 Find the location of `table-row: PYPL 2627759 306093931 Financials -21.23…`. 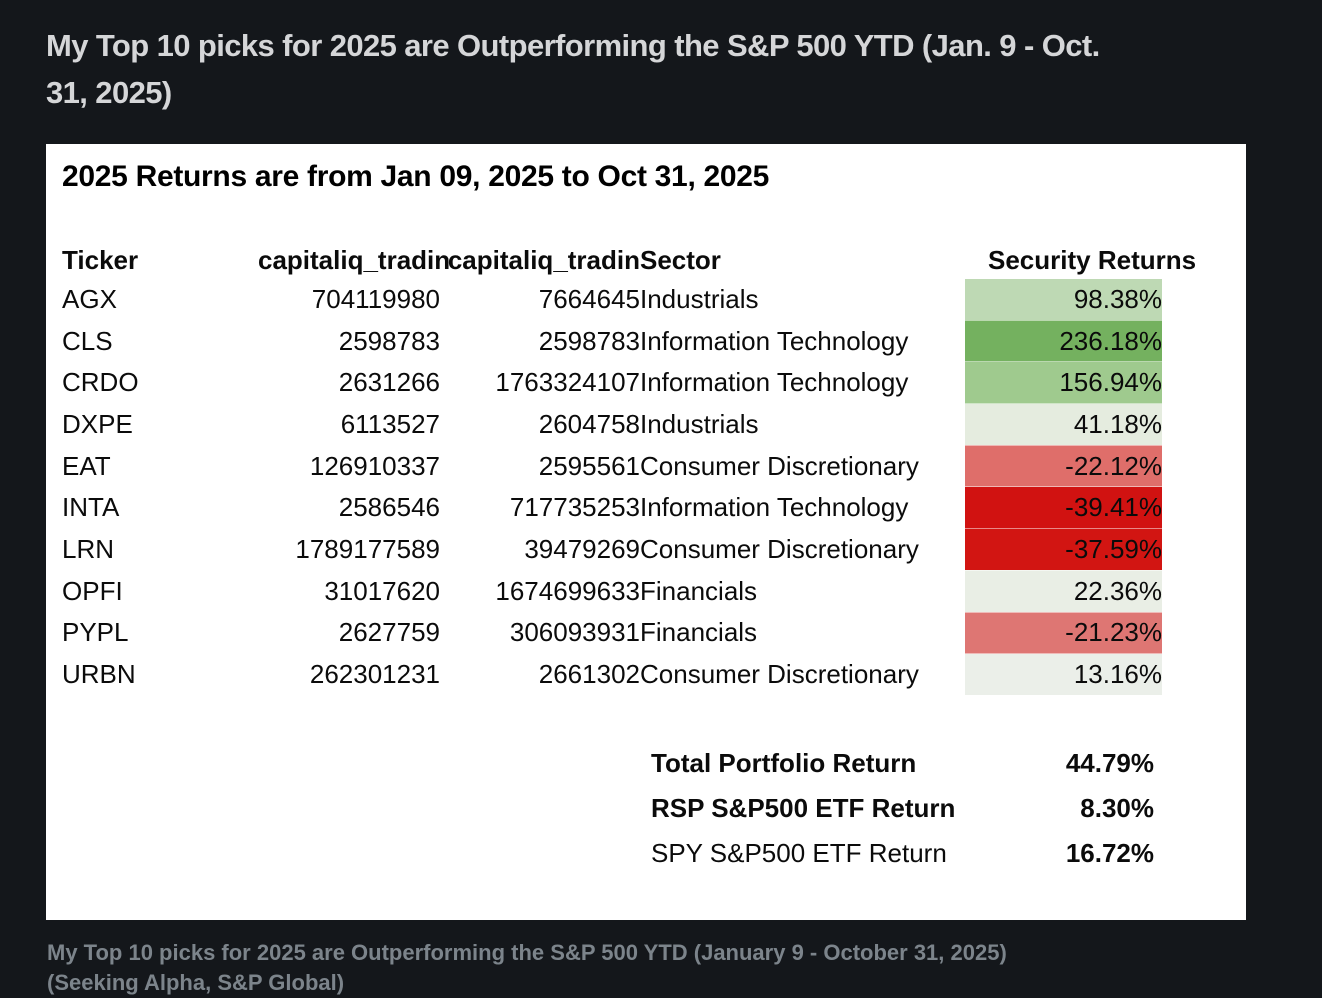

table-row: PYPL 2627759 306093931 Financials -21.23… is located at coordinates (612, 632).